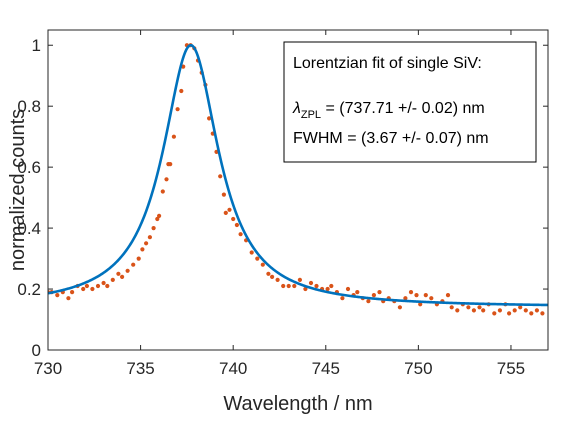 The width and height of the screenshot is (563, 425). Describe the element at coordinates (387, 63) in the screenshot. I see `annotation-title: Lorentzian fit of single SiV:` at that location.